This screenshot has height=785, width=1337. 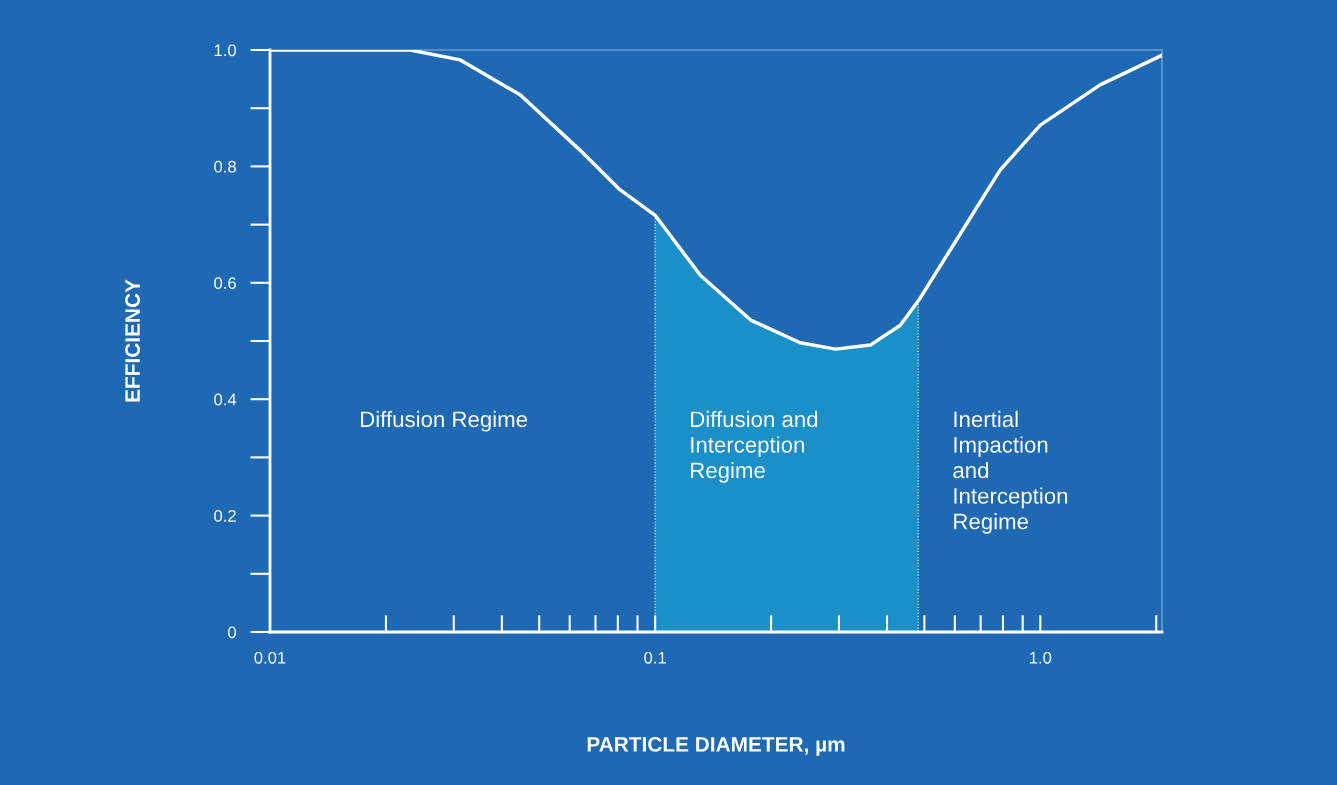 What do you see at coordinates (225, 50) in the screenshot?
I see `y-tick-label: 1.0` at bounding box center [225, 50].